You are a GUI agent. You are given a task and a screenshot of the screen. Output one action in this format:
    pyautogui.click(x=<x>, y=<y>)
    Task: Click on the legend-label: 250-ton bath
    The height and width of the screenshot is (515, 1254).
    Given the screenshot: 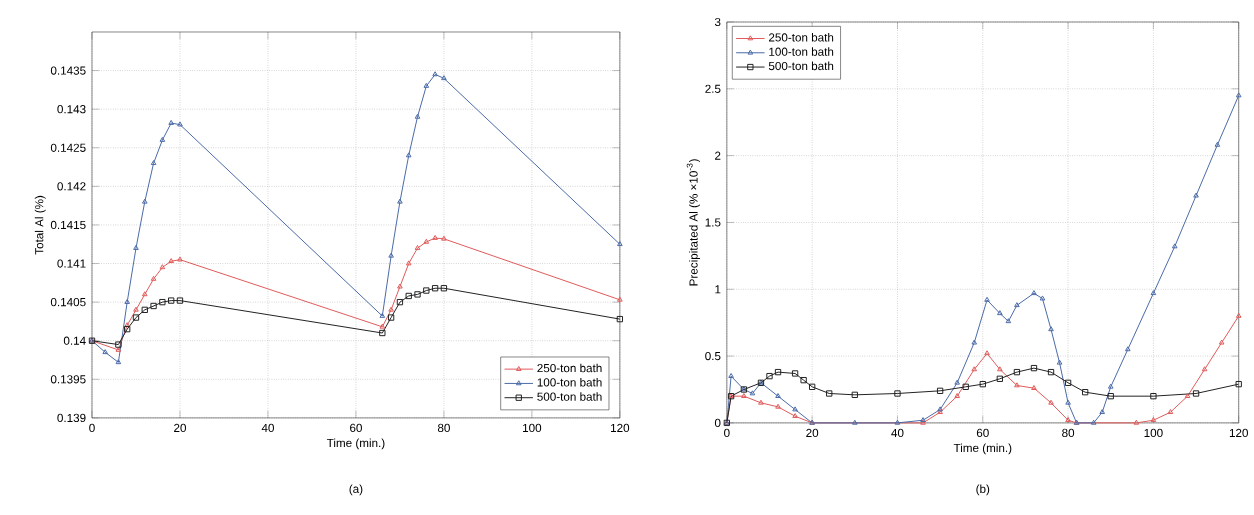 What is the action you would take?
    pyautogui.click(x=801, y=37)
    